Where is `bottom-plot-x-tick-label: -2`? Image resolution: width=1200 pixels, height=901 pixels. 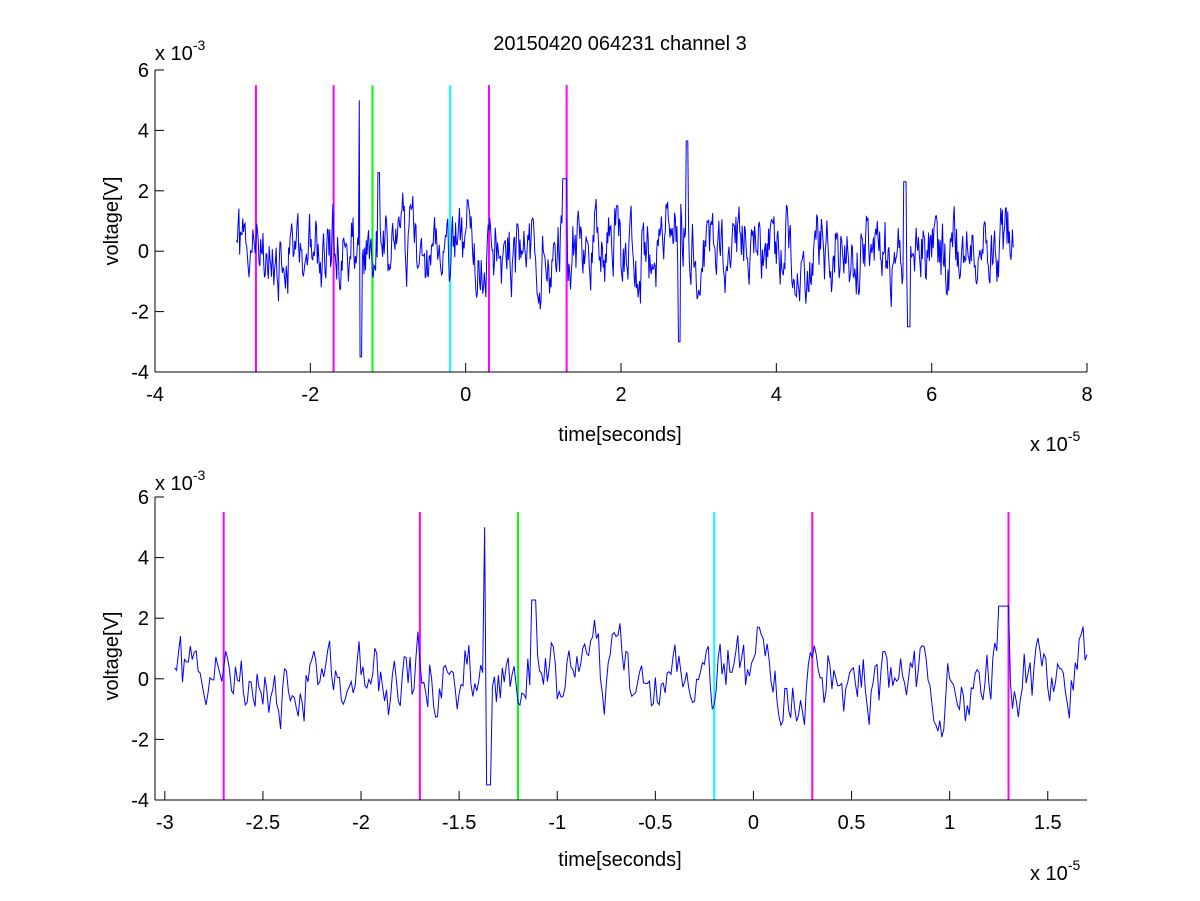
bottom-plot-x-tick-label: -2 is located at coordinates (361, 823).